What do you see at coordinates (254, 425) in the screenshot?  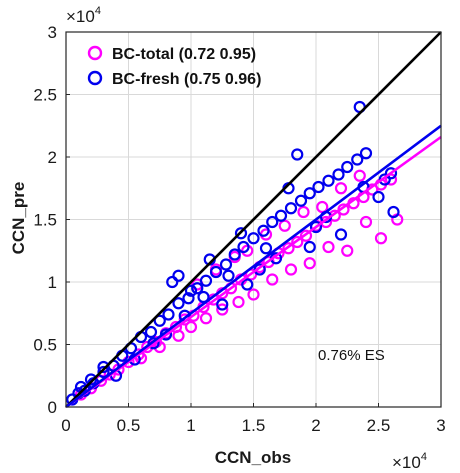 I see `x-tick-label: 1.5` at bounding box center [254, 425].